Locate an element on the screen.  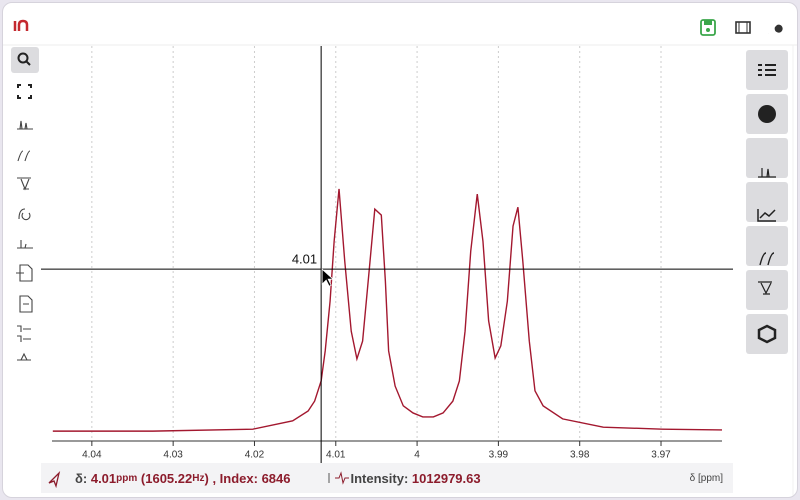
x-tick-label: 4 is located at coordinates (417, 455).